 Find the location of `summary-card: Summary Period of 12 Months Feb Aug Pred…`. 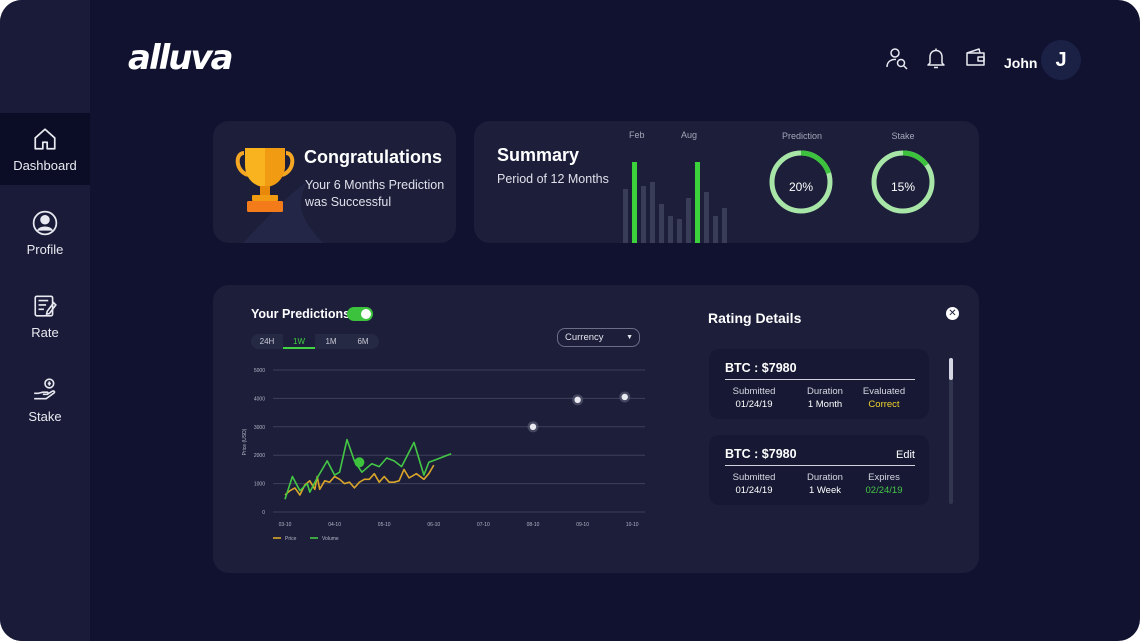

summary-card: Summary Period of 12 Months Feb Aug Pred… is located at coordinates (726, 182).